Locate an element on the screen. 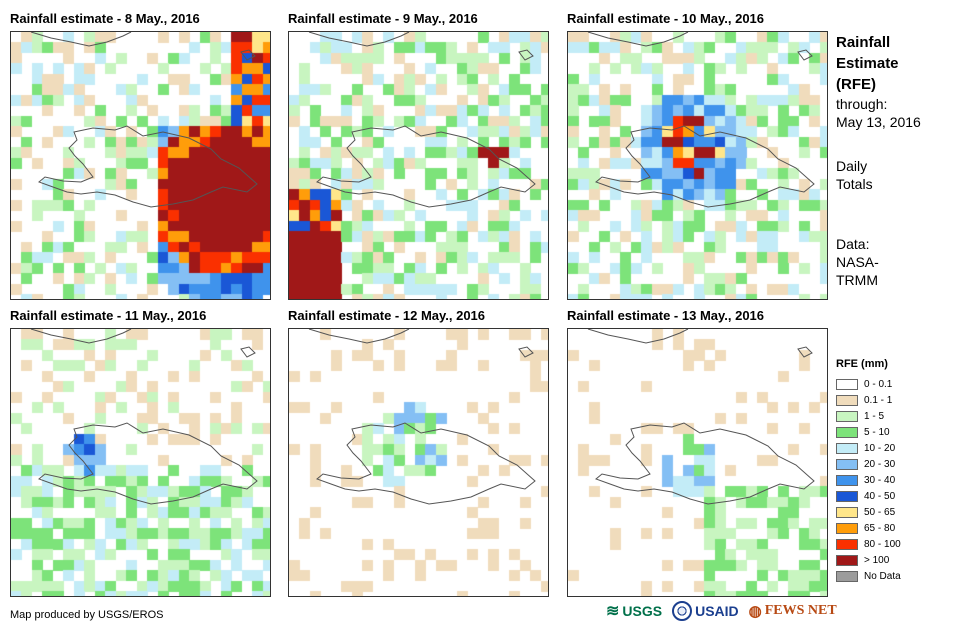 The width and height of the screenshot is (970, 635). panel-title-4: Rainfall estimate - 11 May., 2016 is located at coordinates (108, 315).